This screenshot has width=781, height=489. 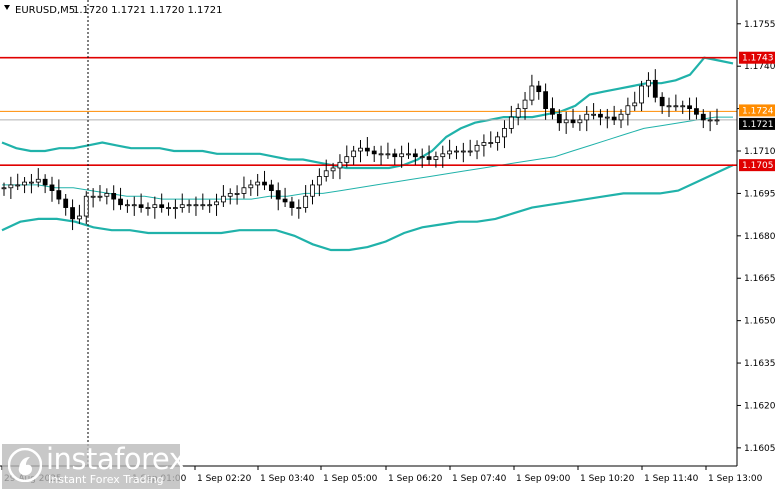 What do you see at coordinates (415, 479) in the screenshot?
I see `x-tick-label: 1 Sep 06:20` at bounding box center [415, 479].